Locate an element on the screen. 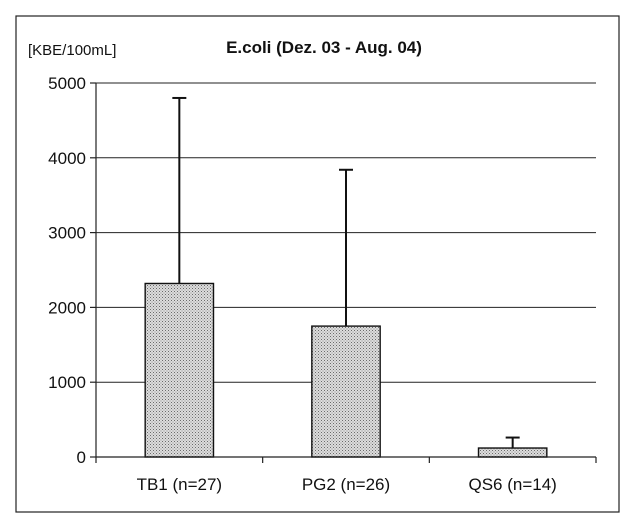 The image size is (629, 515). x-tick-label: PG2 (n=26) is located at coordinates (346, 484).